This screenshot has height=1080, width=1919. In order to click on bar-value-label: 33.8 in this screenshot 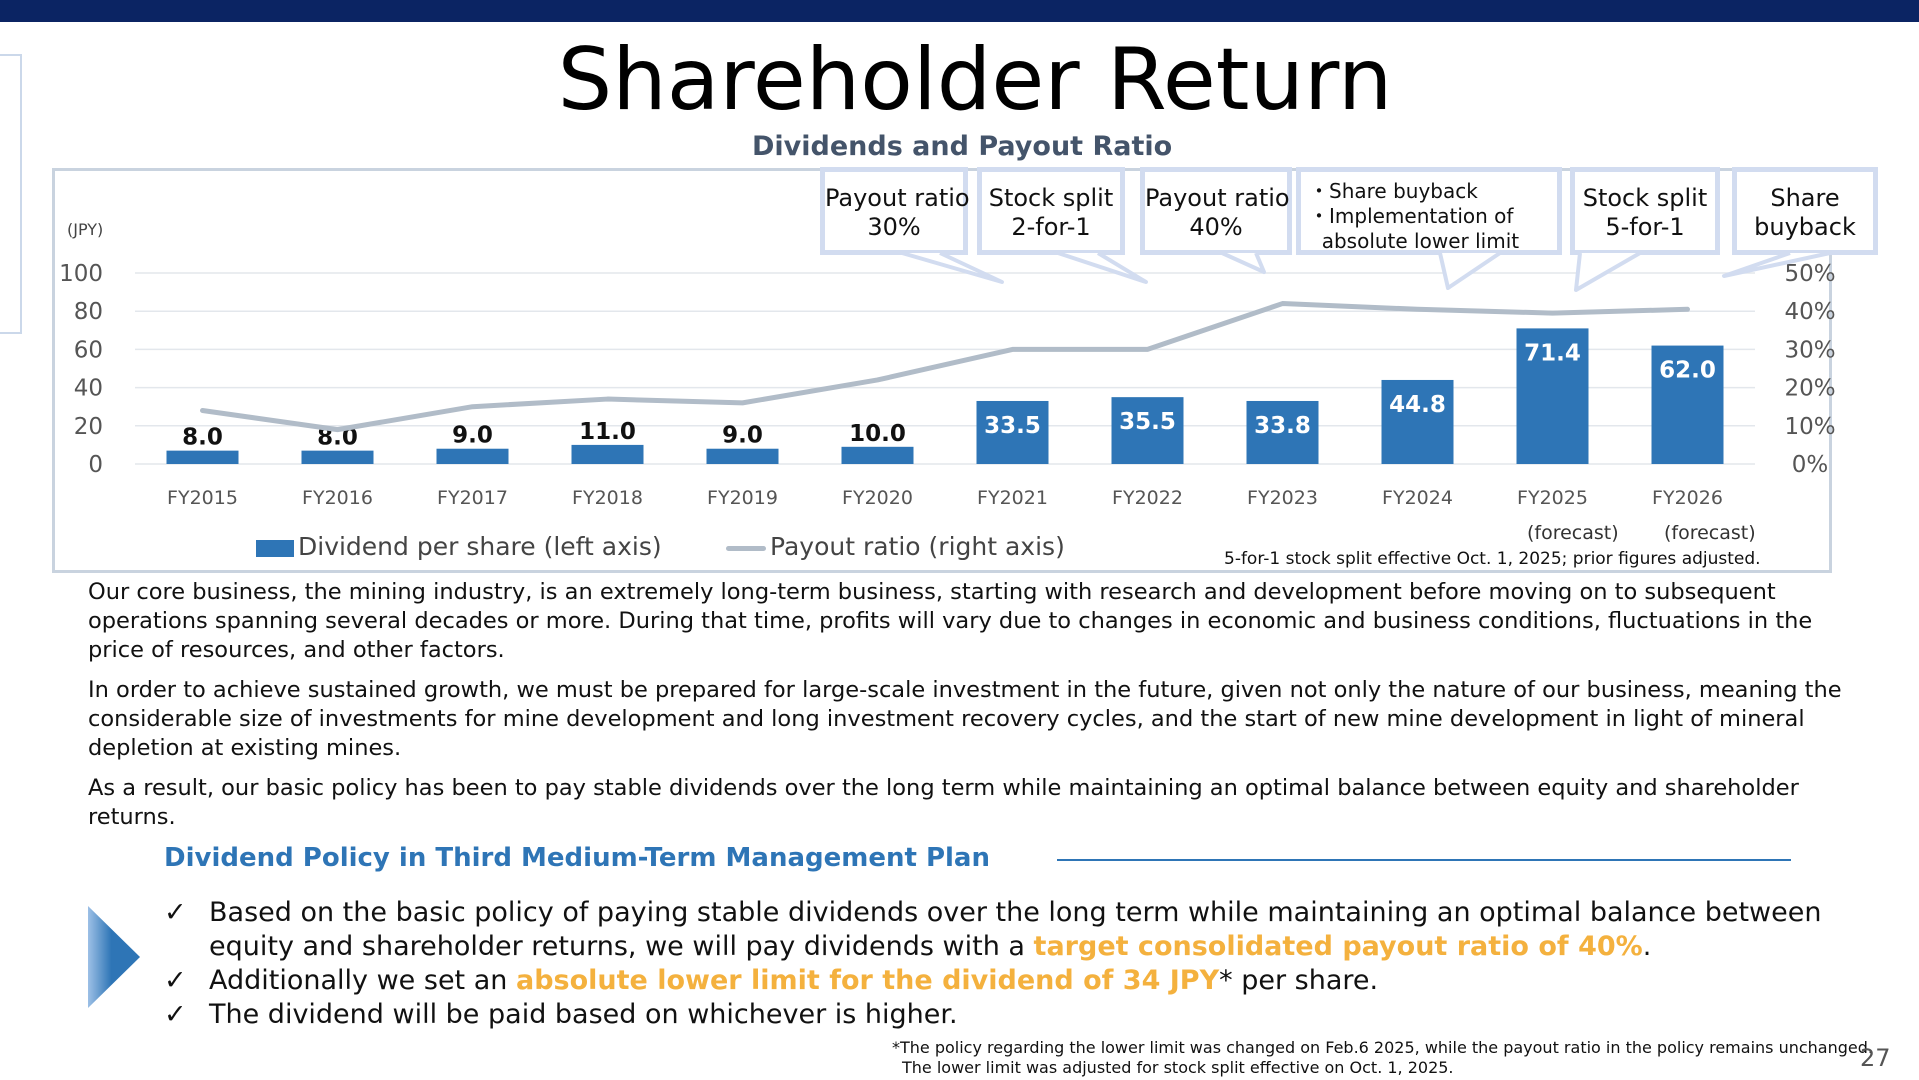, I will do `click(1282, 426)`.